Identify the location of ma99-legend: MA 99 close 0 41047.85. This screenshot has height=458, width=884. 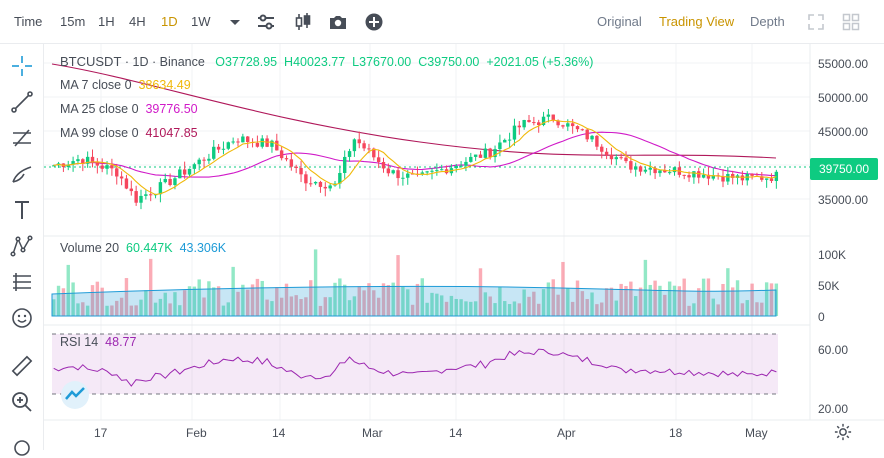
(129, 133).